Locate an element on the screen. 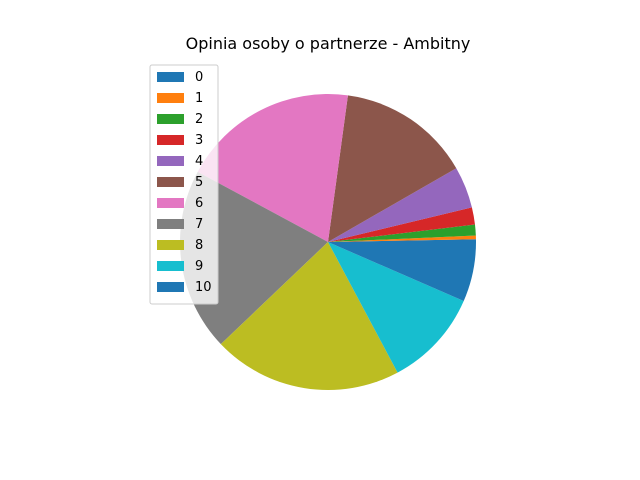 The height and width of the screenshot is (480, 640). legend-entry-5: 5 is located at coordinates (180, 182).